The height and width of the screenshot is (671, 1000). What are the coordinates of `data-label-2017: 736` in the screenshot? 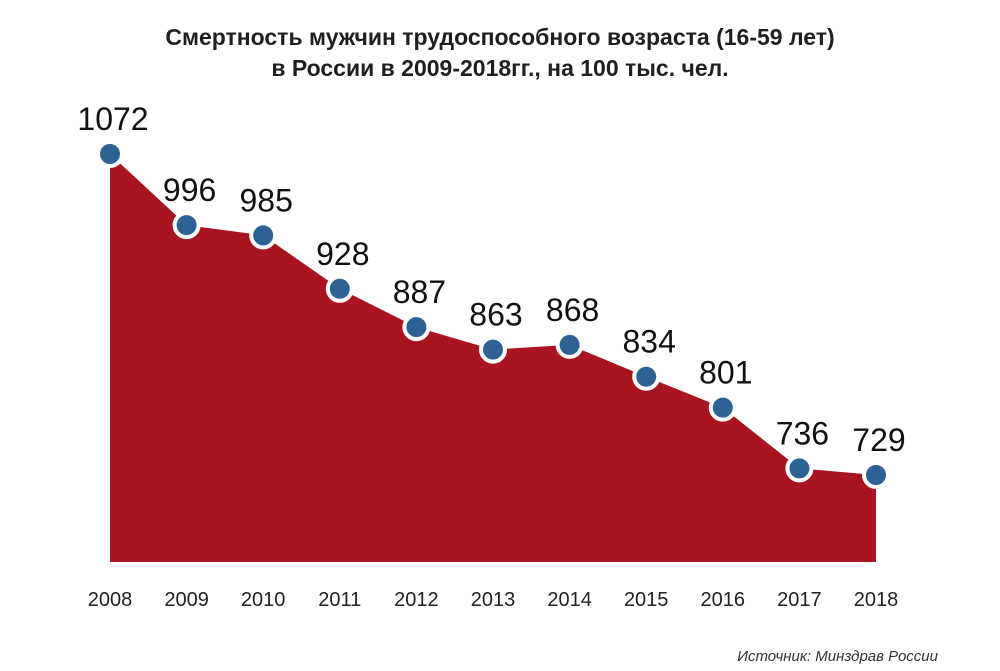 It's located at (802, 433).